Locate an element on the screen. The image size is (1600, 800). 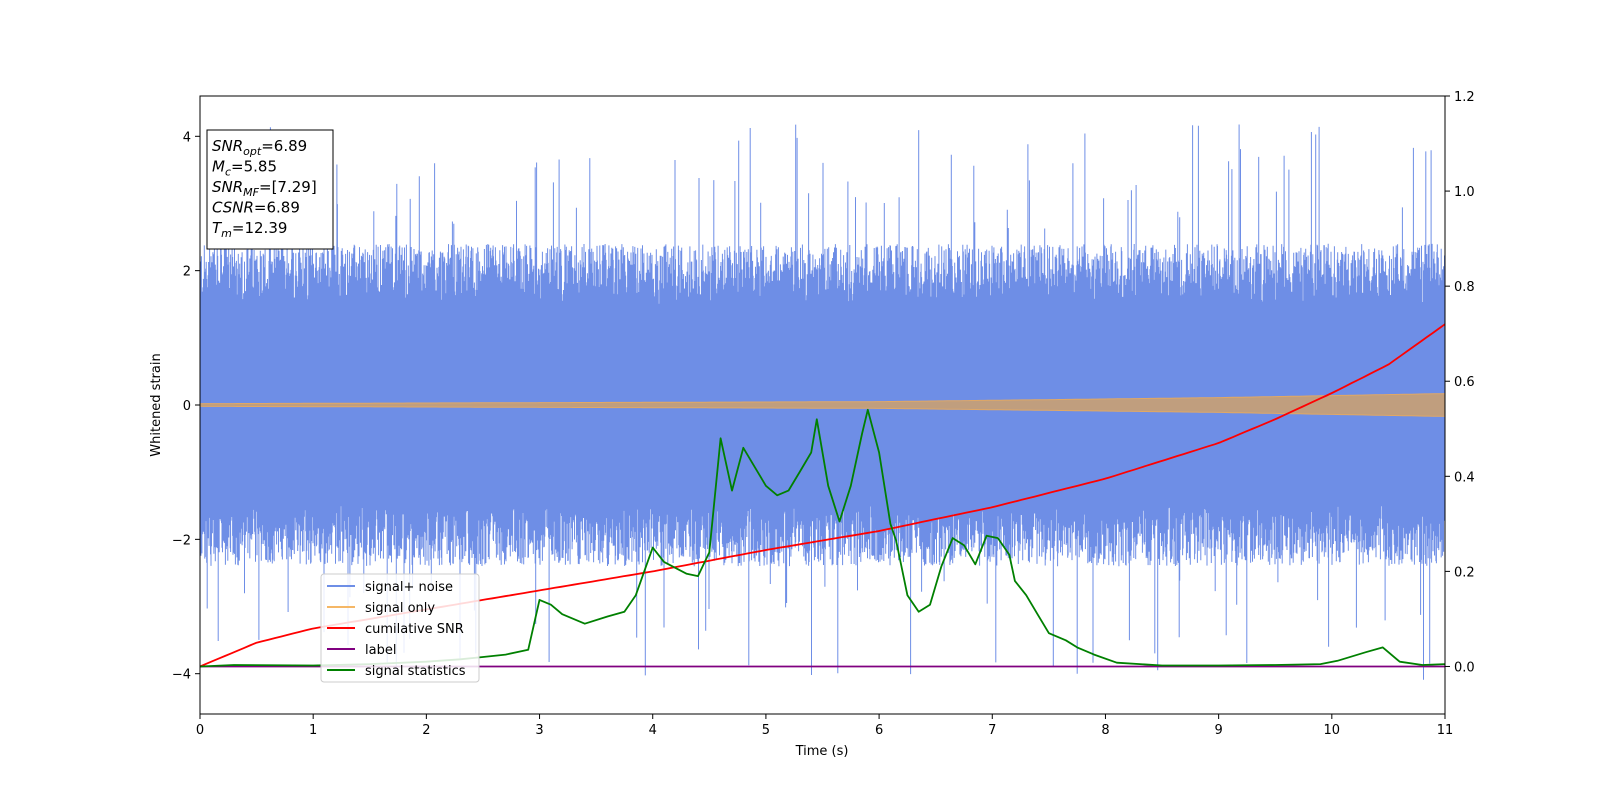
y-axis-right: 0.0 0.2 0.4 0.6 0.8 1.0 1.2 is located at coordinates (1460, 382).